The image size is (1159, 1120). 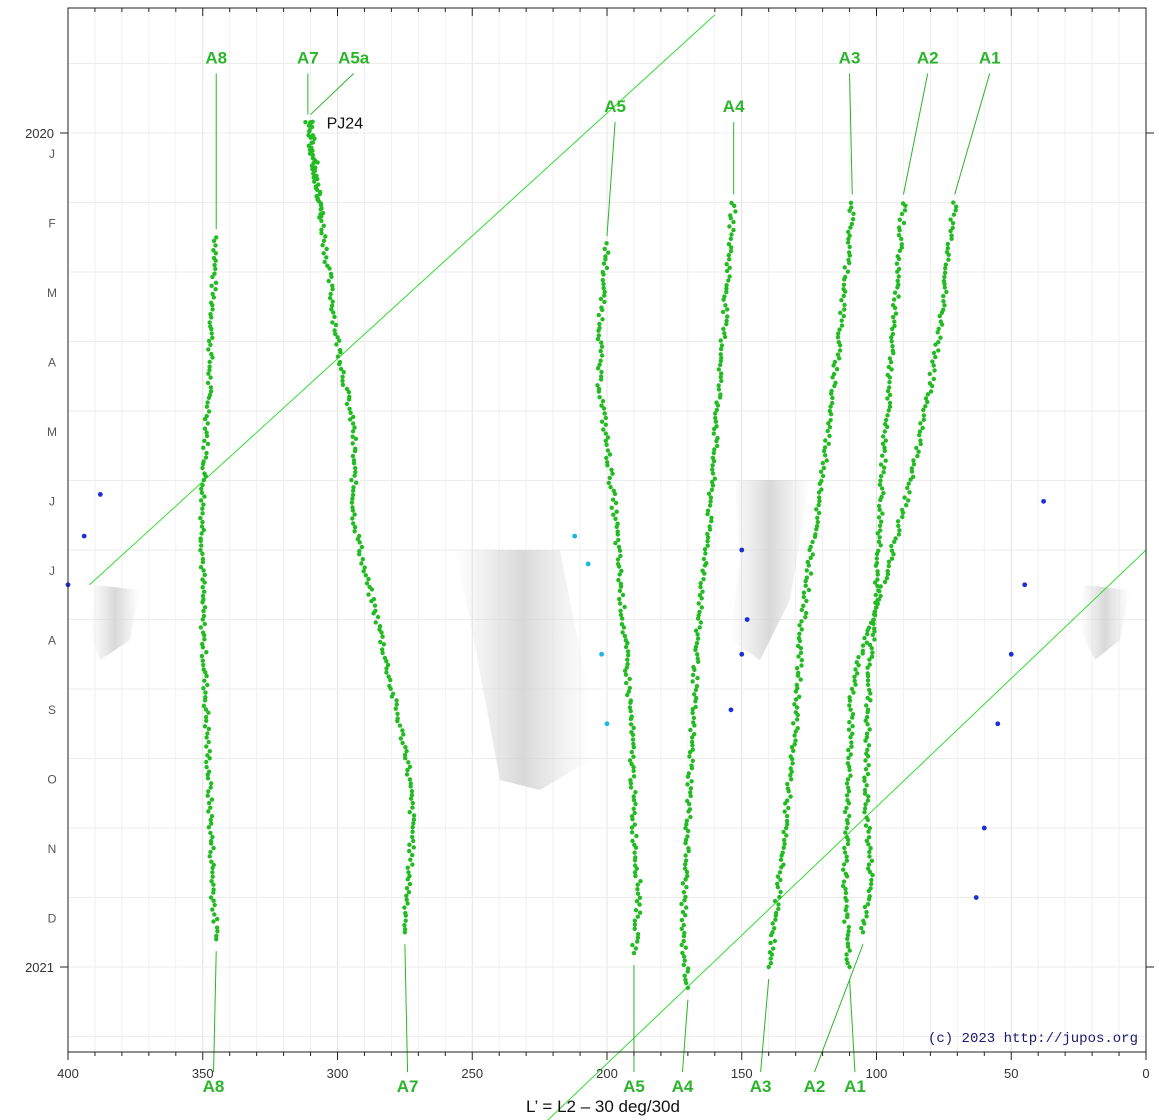 I want to click on month-label: O, so click(x=51, y=779).